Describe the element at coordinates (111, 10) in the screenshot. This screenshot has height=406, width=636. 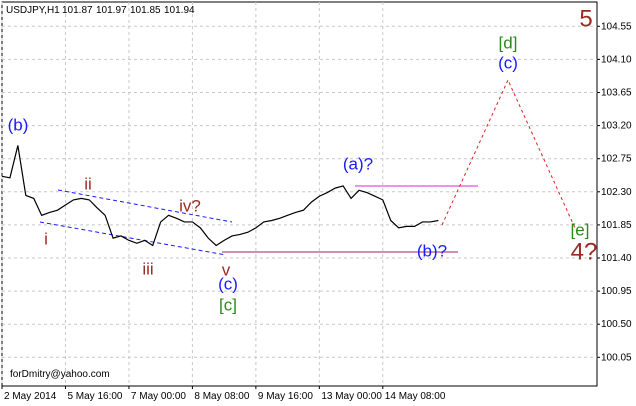
I see `ohlc: 101.97` at that location.